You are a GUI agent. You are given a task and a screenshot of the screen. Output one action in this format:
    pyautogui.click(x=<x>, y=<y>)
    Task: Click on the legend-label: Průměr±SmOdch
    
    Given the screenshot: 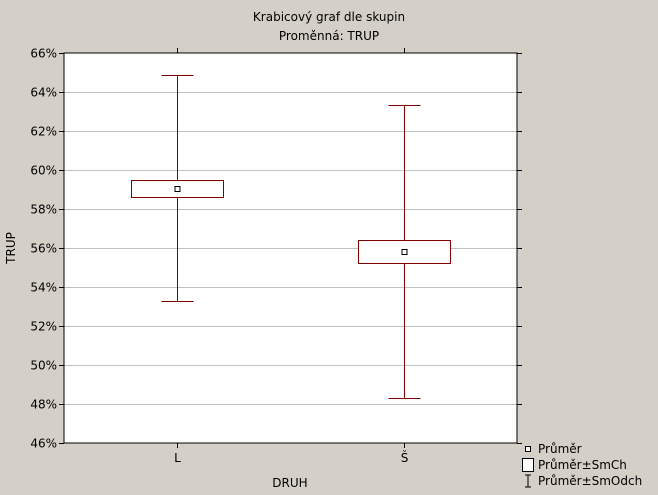 What is the action you would take?
    pyautogui.click(x=590, y=481)
    